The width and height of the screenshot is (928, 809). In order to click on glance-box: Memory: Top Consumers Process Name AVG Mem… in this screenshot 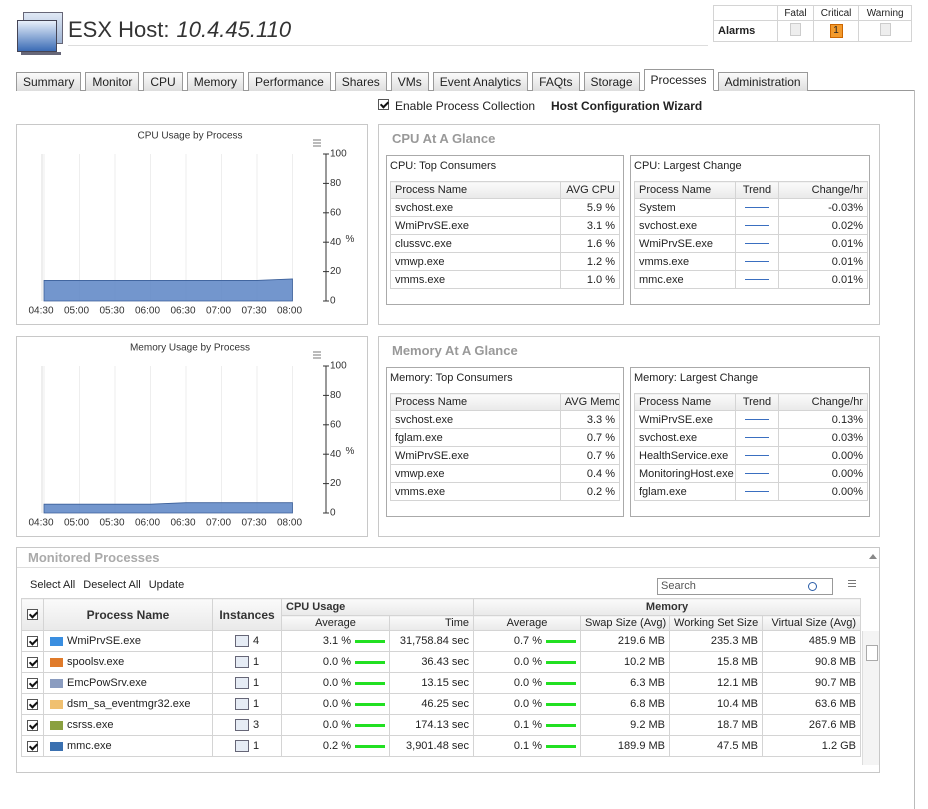, I will do `click(505, 442)`.